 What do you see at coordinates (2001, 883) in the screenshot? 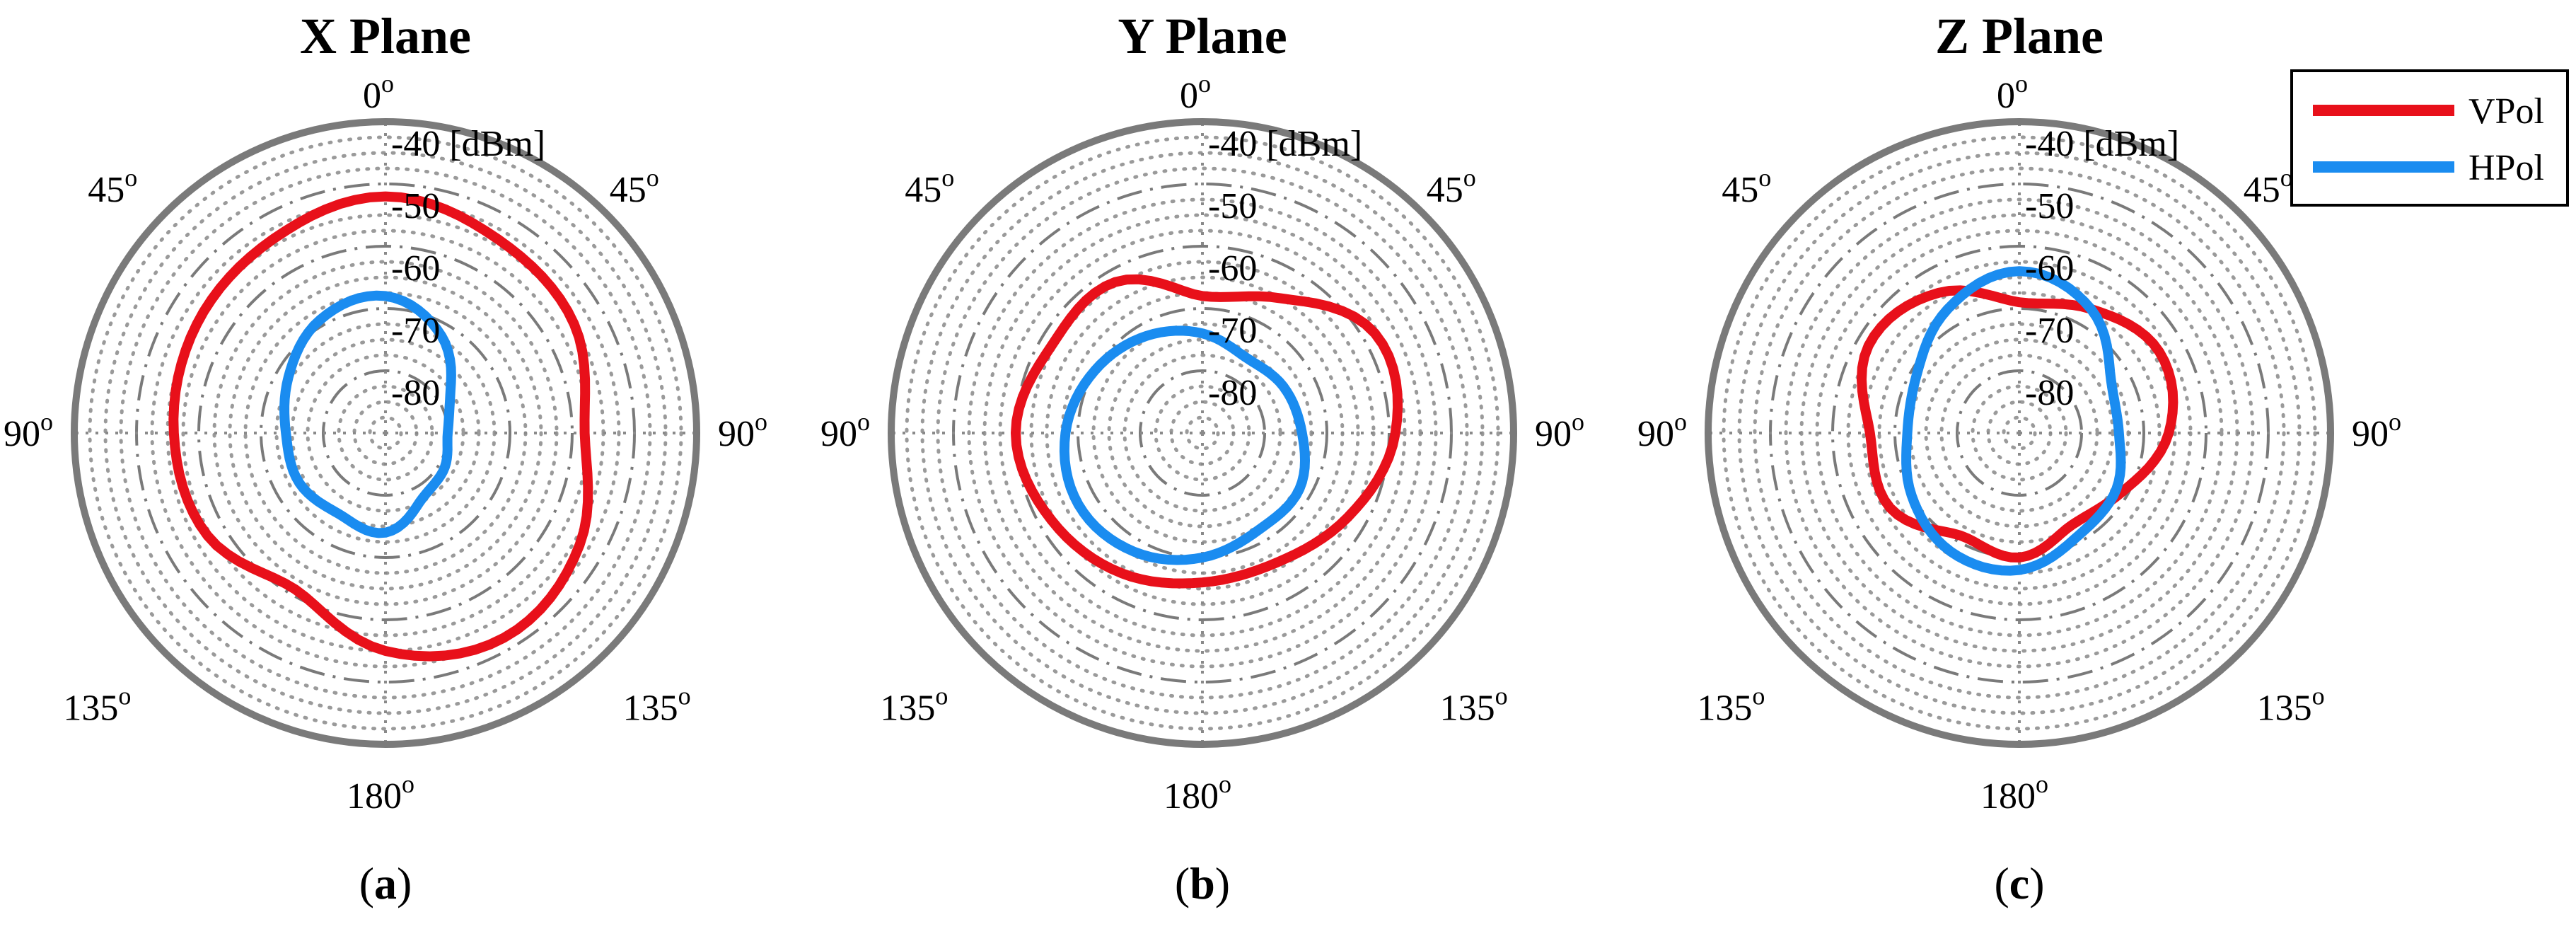
I see `caption-paren-open: (` at bounding box center [2001, 883].